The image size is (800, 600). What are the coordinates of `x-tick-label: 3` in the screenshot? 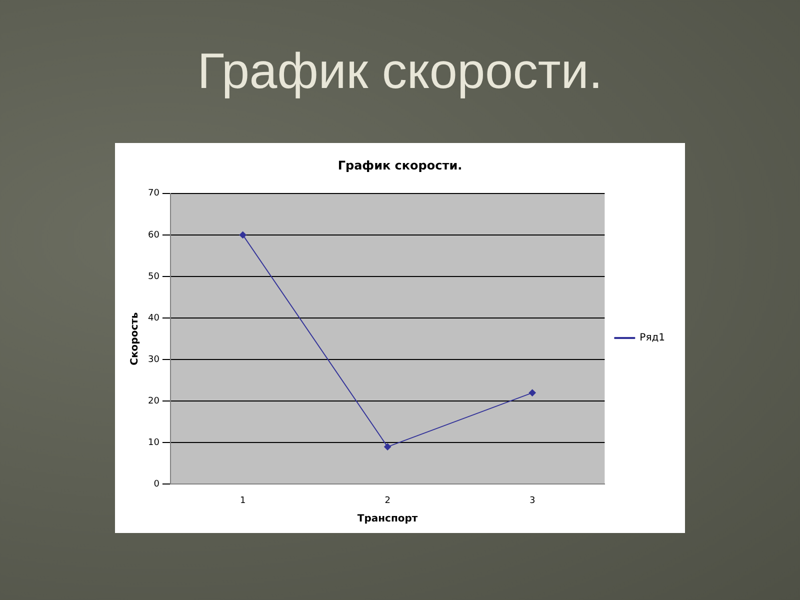 It's located at (532, 501).